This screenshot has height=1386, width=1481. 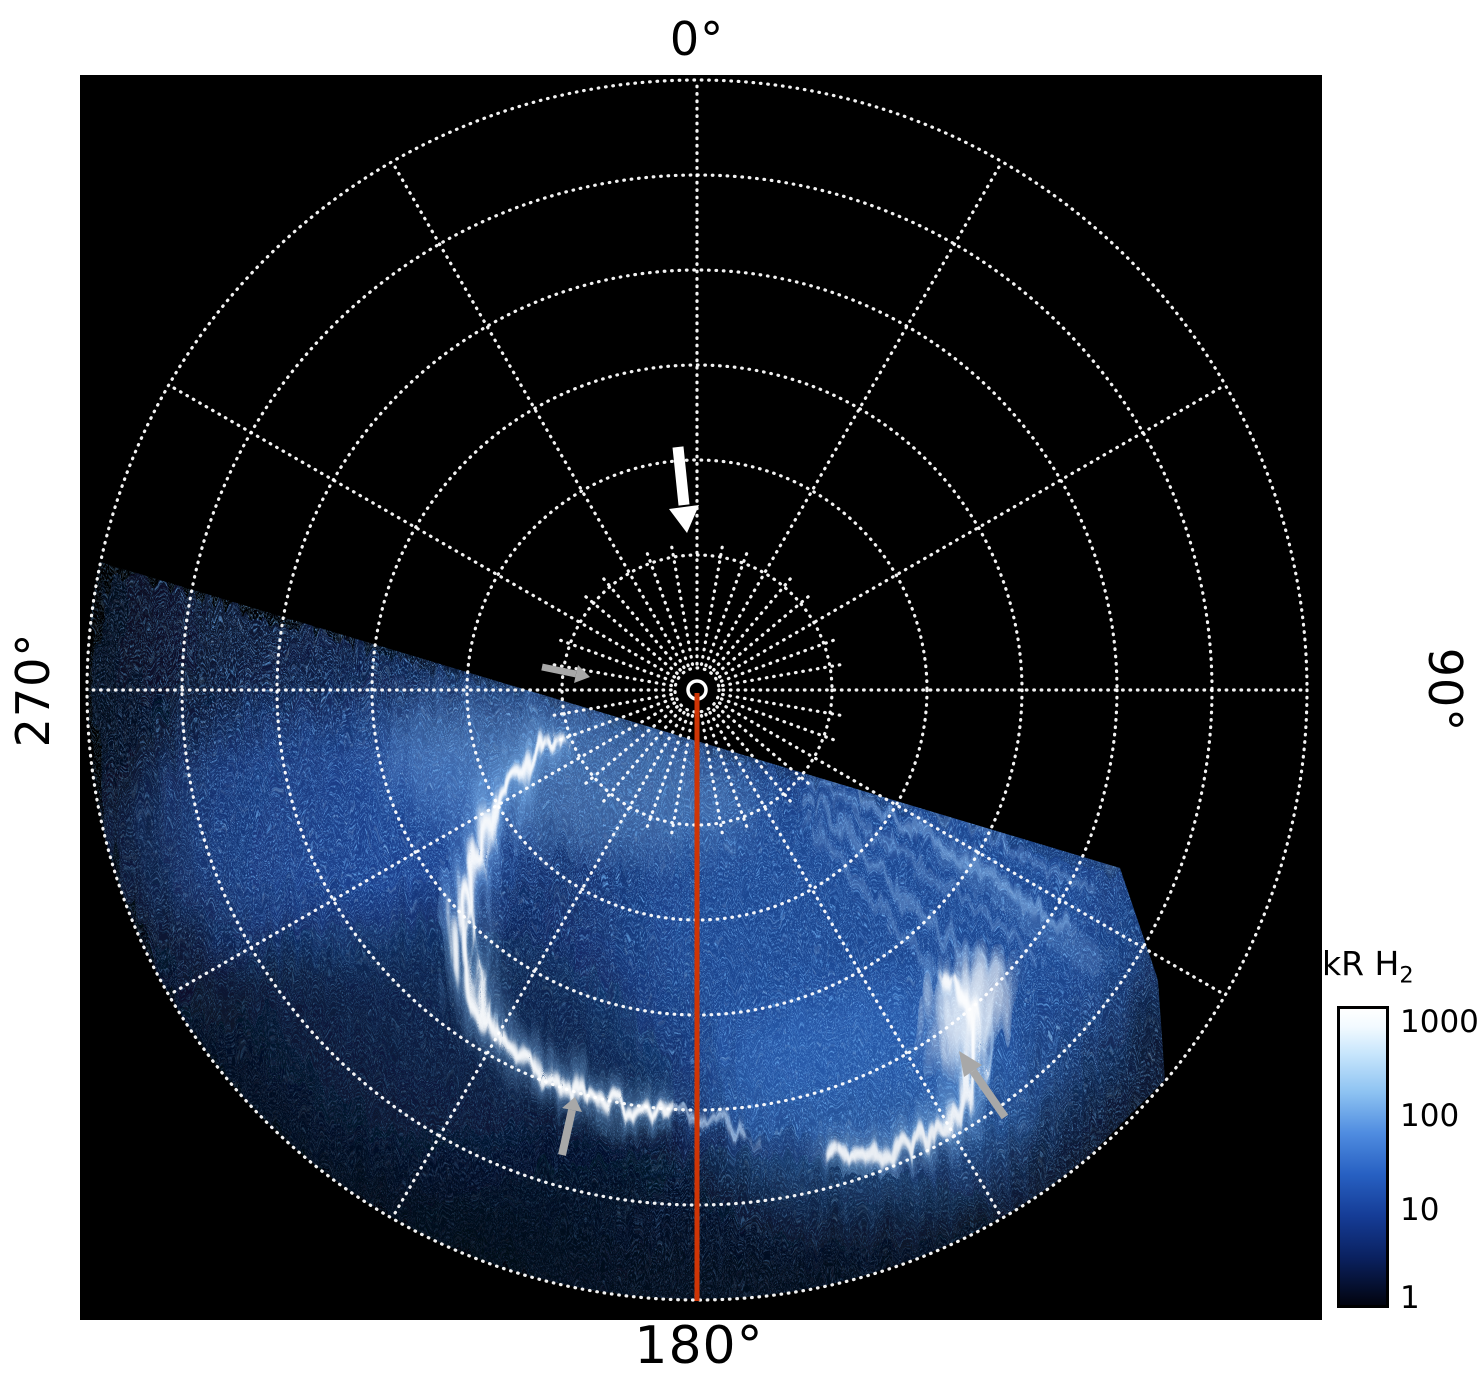 I want to click on colorbar-title-sub: 2, so click(x=1406, y=975).